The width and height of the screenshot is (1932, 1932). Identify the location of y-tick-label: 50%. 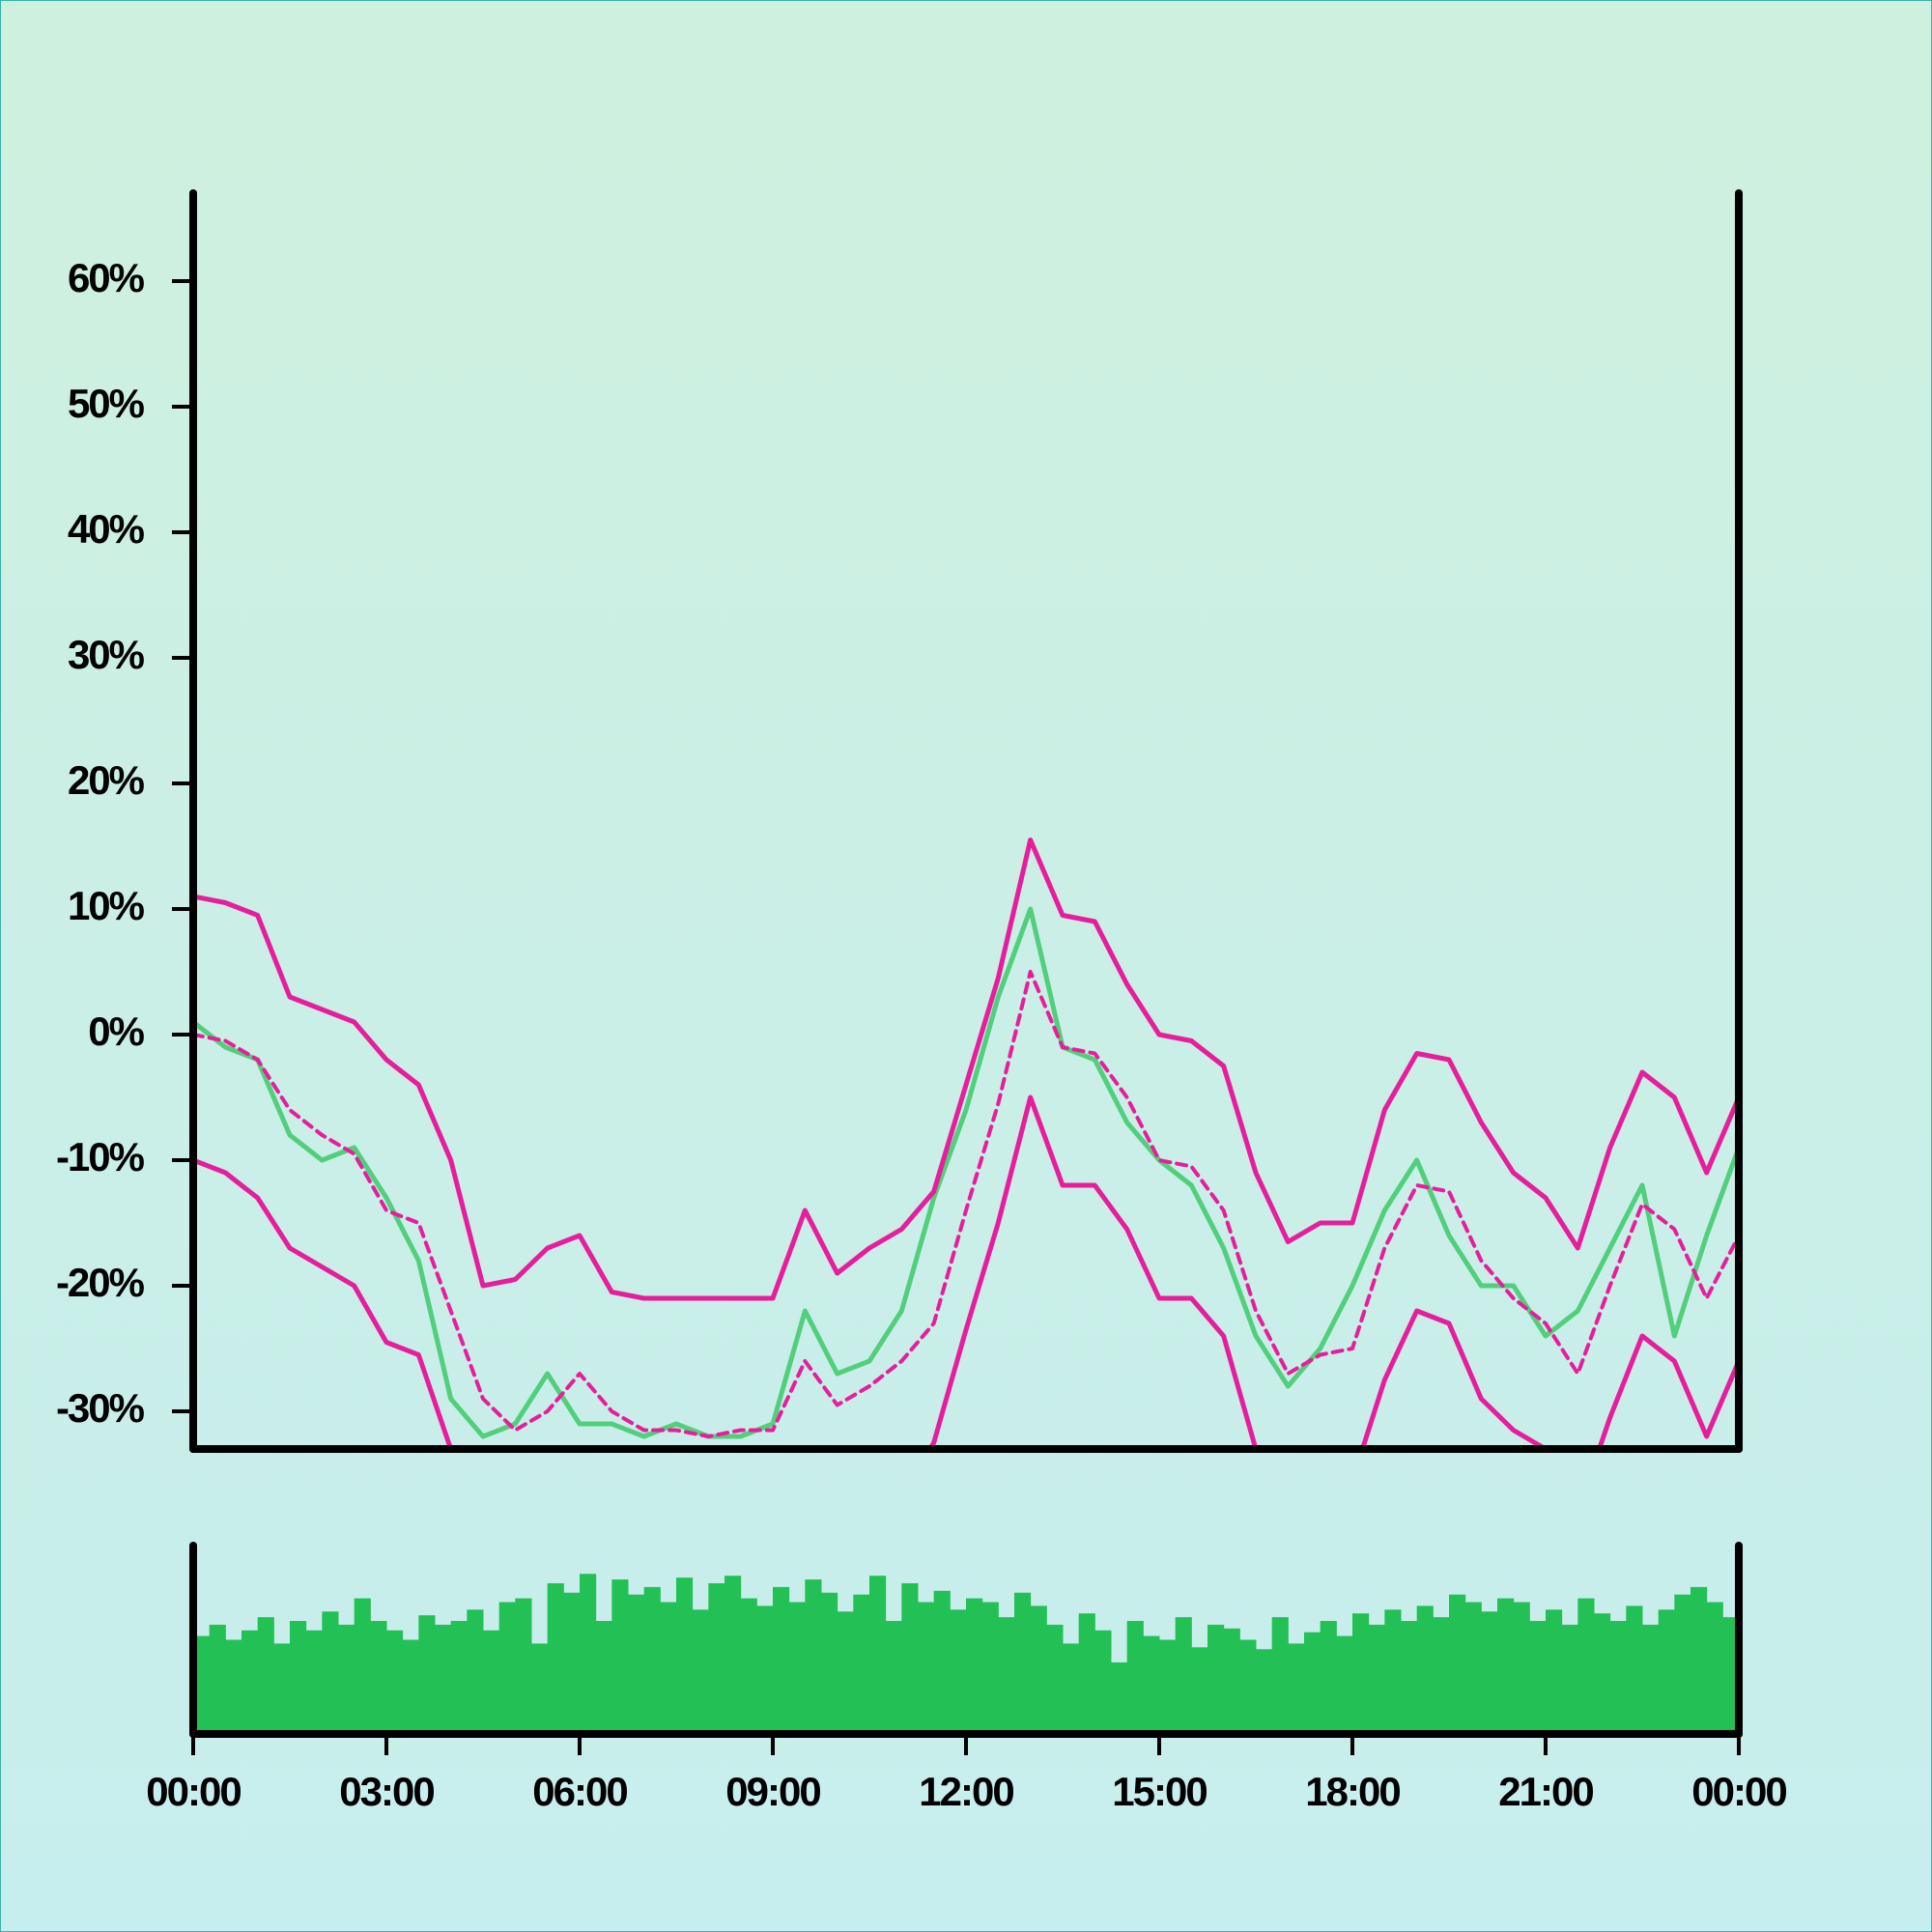
(106, 403).